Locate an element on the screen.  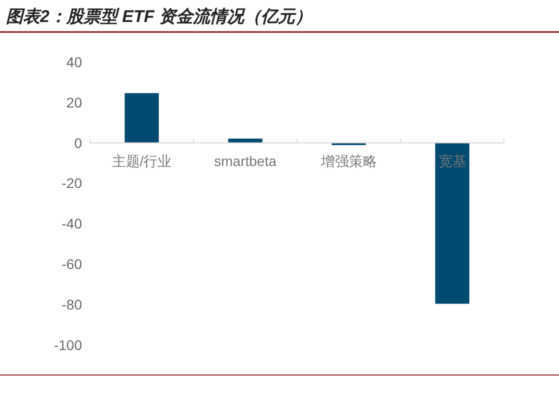
x-tick-label: 宽基 is located at coordinates (452, 160).